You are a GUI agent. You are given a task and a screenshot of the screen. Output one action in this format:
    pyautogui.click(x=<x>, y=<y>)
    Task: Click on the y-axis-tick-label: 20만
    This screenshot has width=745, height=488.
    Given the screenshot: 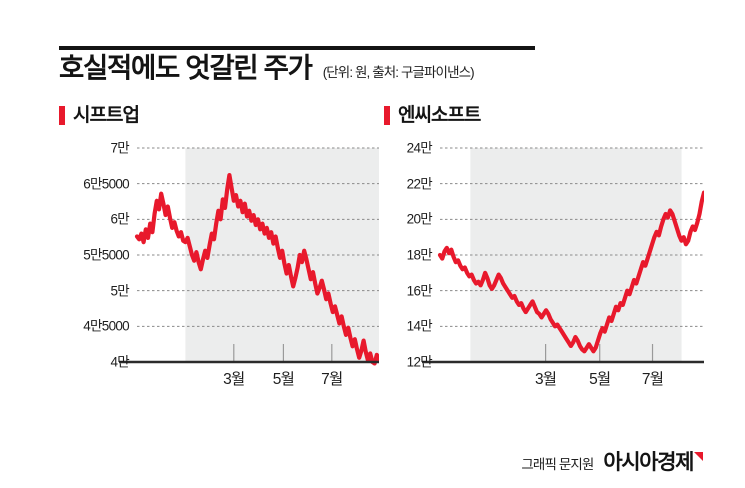 What is the action you would take?
    pyautogui.click(x=419, y=219)
    